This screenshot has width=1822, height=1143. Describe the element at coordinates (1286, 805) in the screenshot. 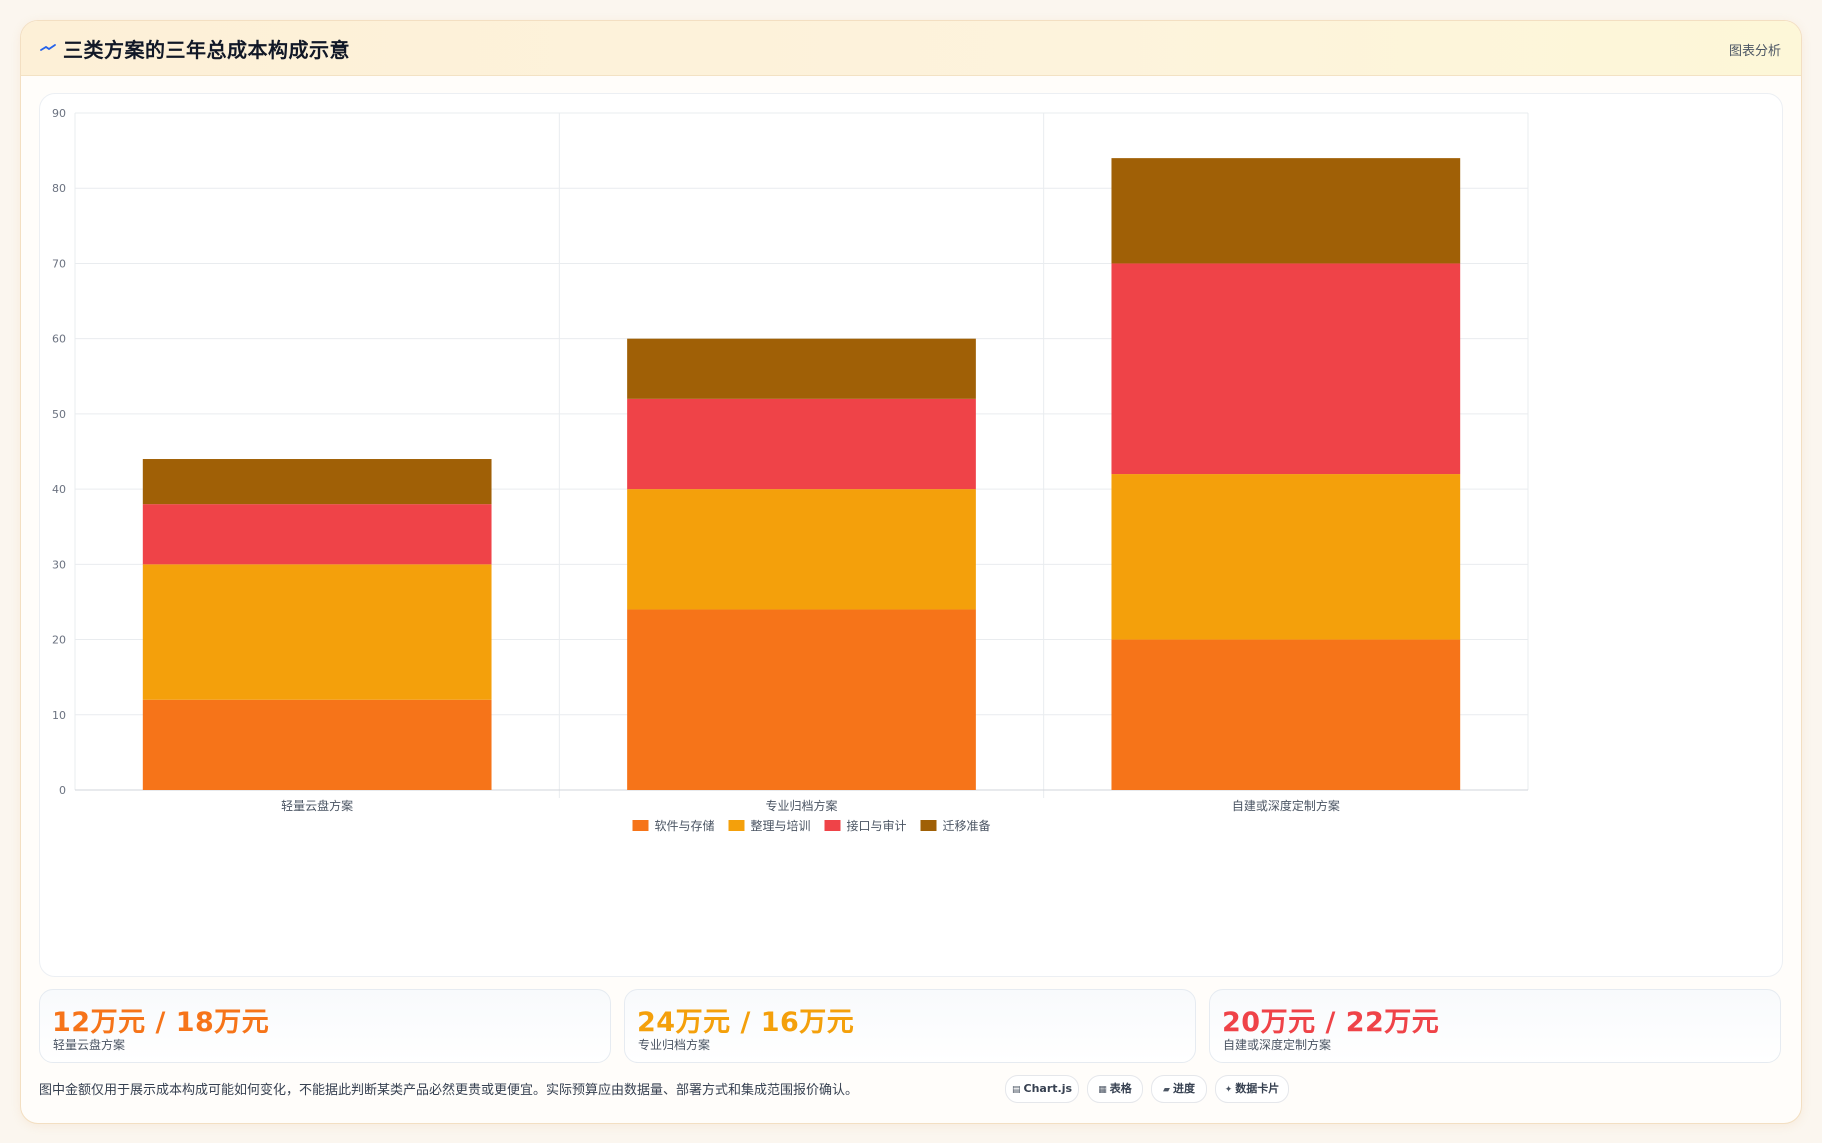

I see `x-tick-label: 自建或深度定制方案` at that location.